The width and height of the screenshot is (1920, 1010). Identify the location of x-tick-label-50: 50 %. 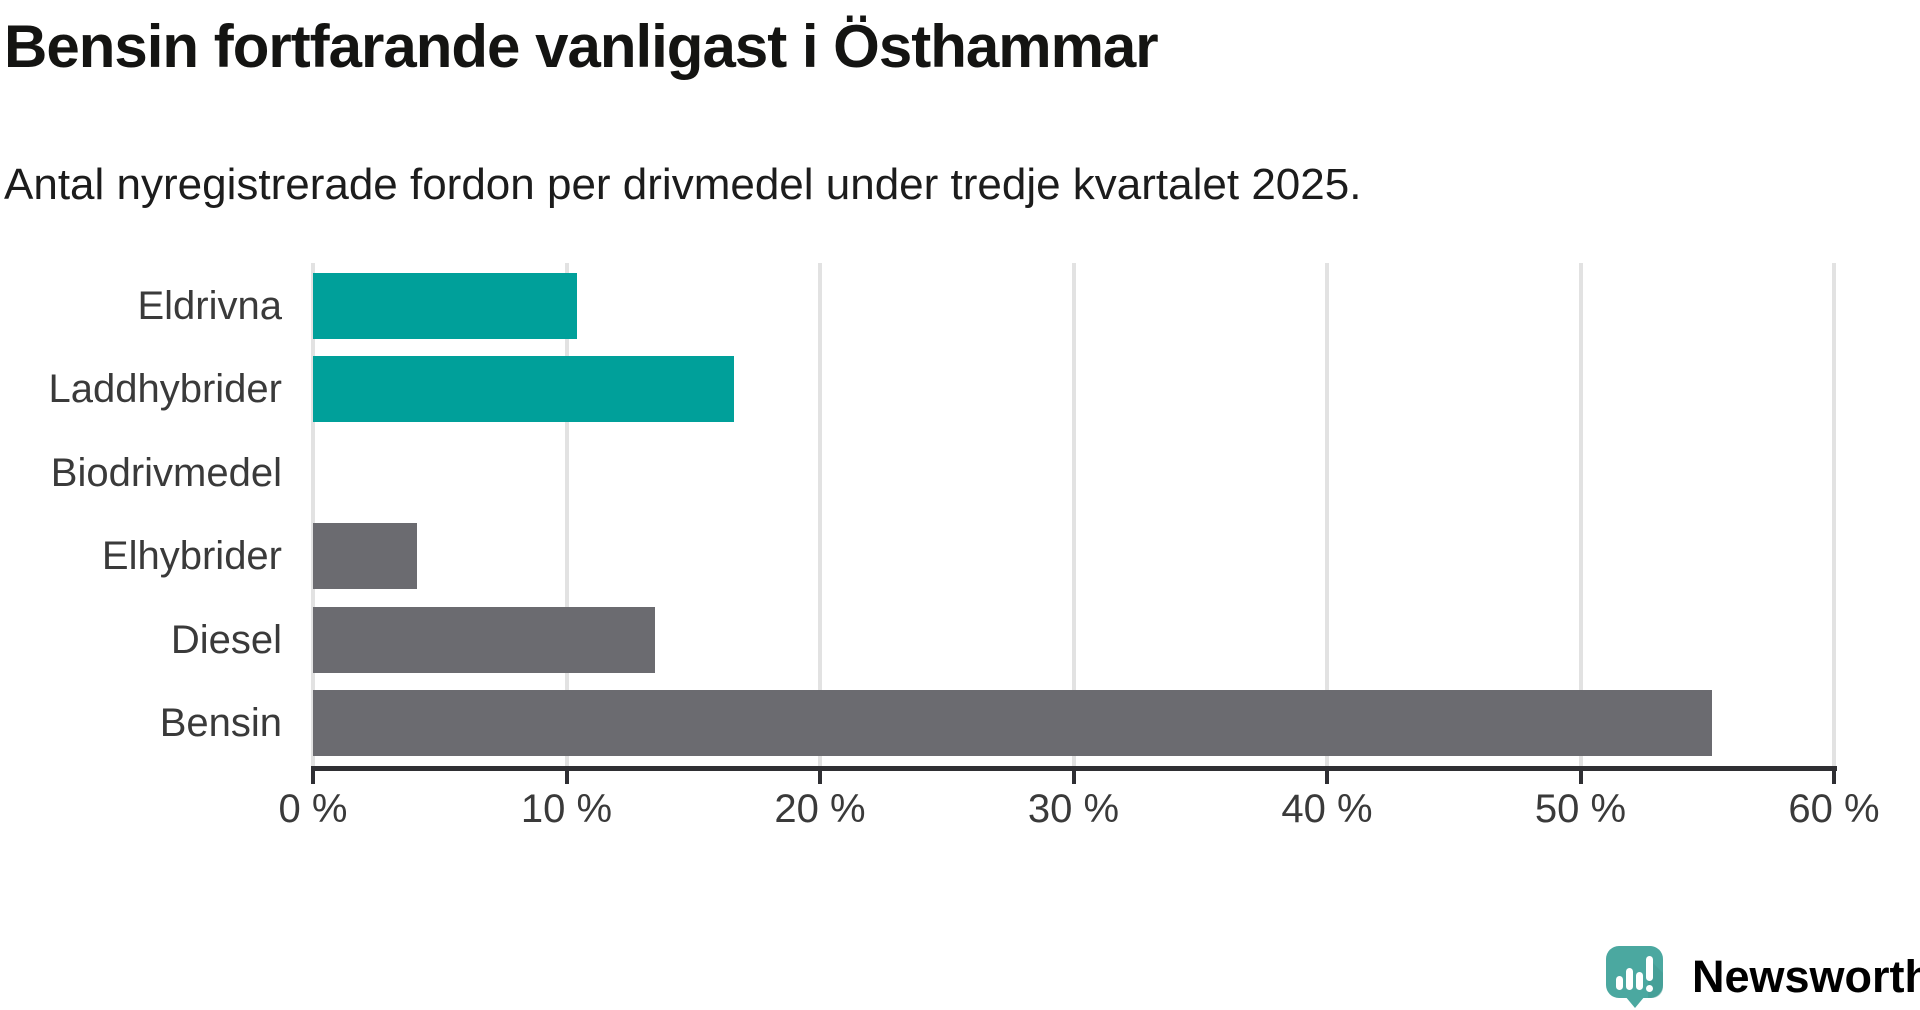
(1580, 809).